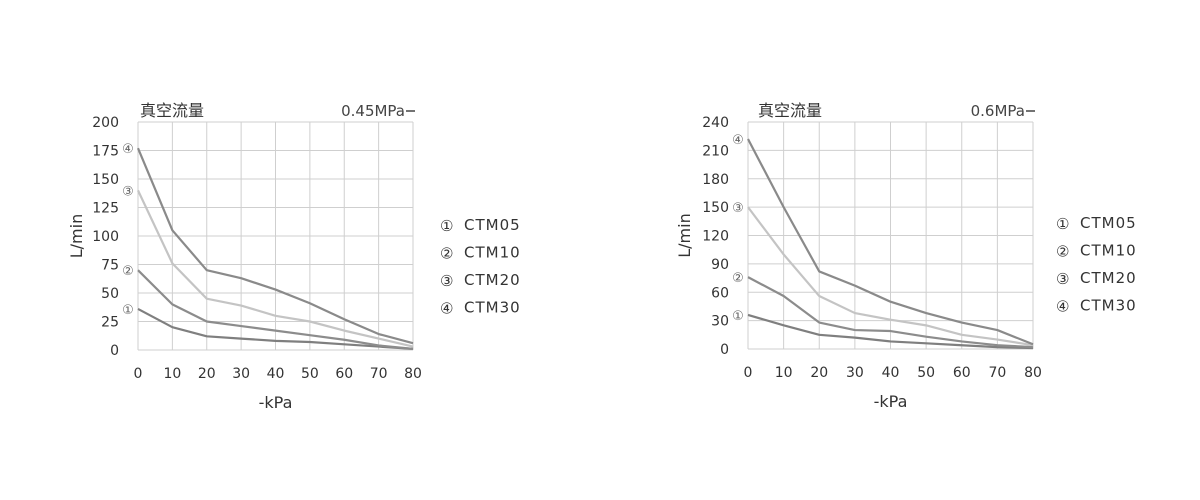 Image resolution: width=1200 pixels, height=500 pixels. What do you see at coordinates (110, 266) in the screenshot?
I see `y-tick-label: 75` at bounding box center [110, 266].